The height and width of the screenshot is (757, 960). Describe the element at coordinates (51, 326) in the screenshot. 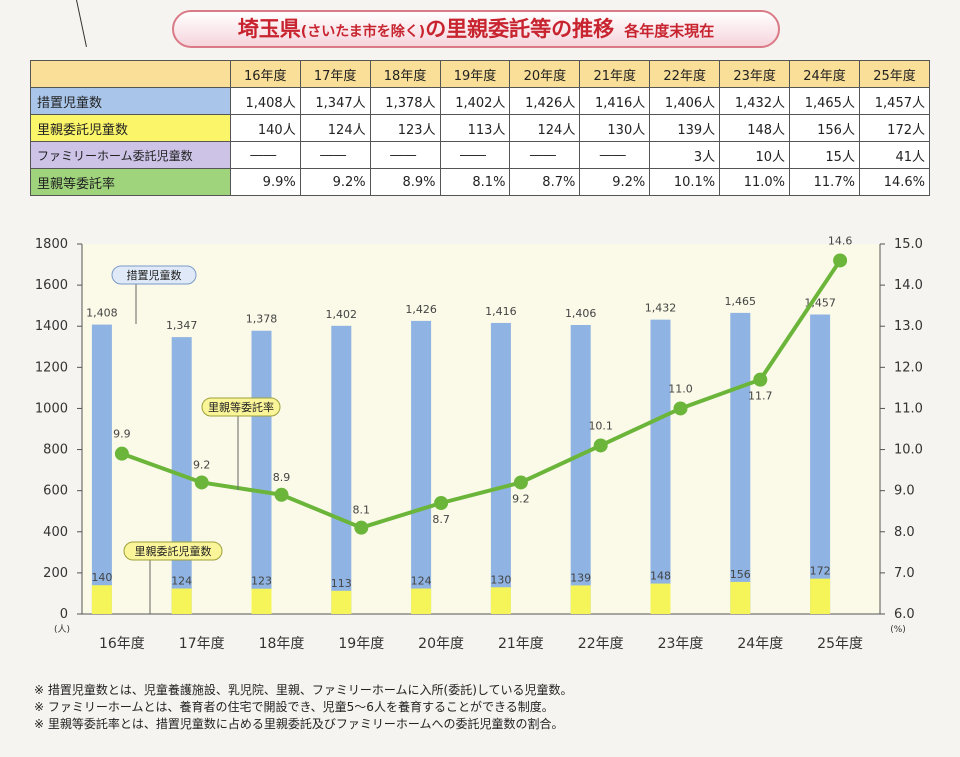

I see `left-tick-label: 1400` at that location.